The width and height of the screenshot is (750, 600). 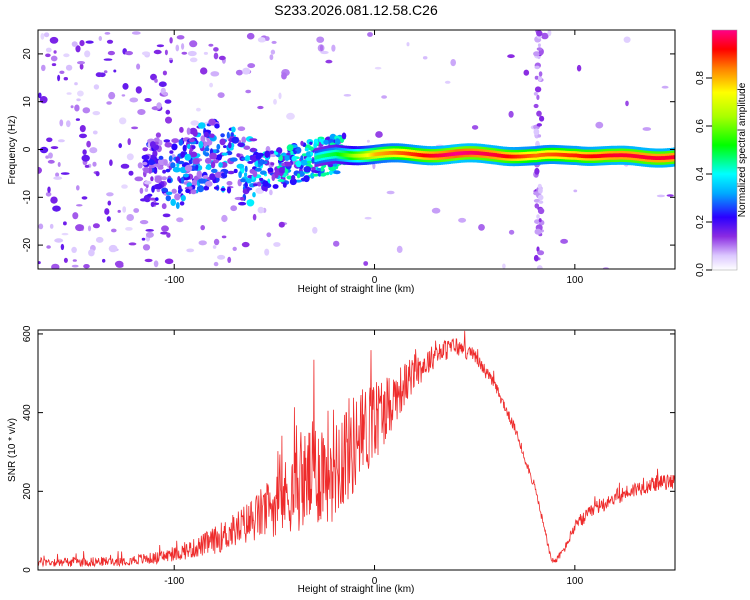 What do you see at coordinates (700, 174) in the screenshot?
I see `colorbar-tick-label: 0.4` at bounding box center [700, 174].